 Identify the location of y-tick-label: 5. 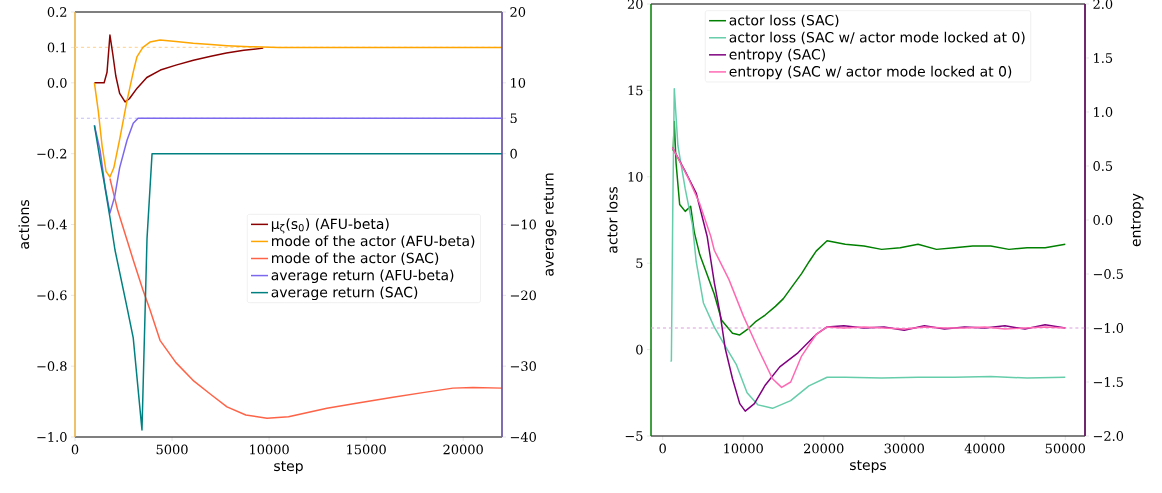
(639, 263).